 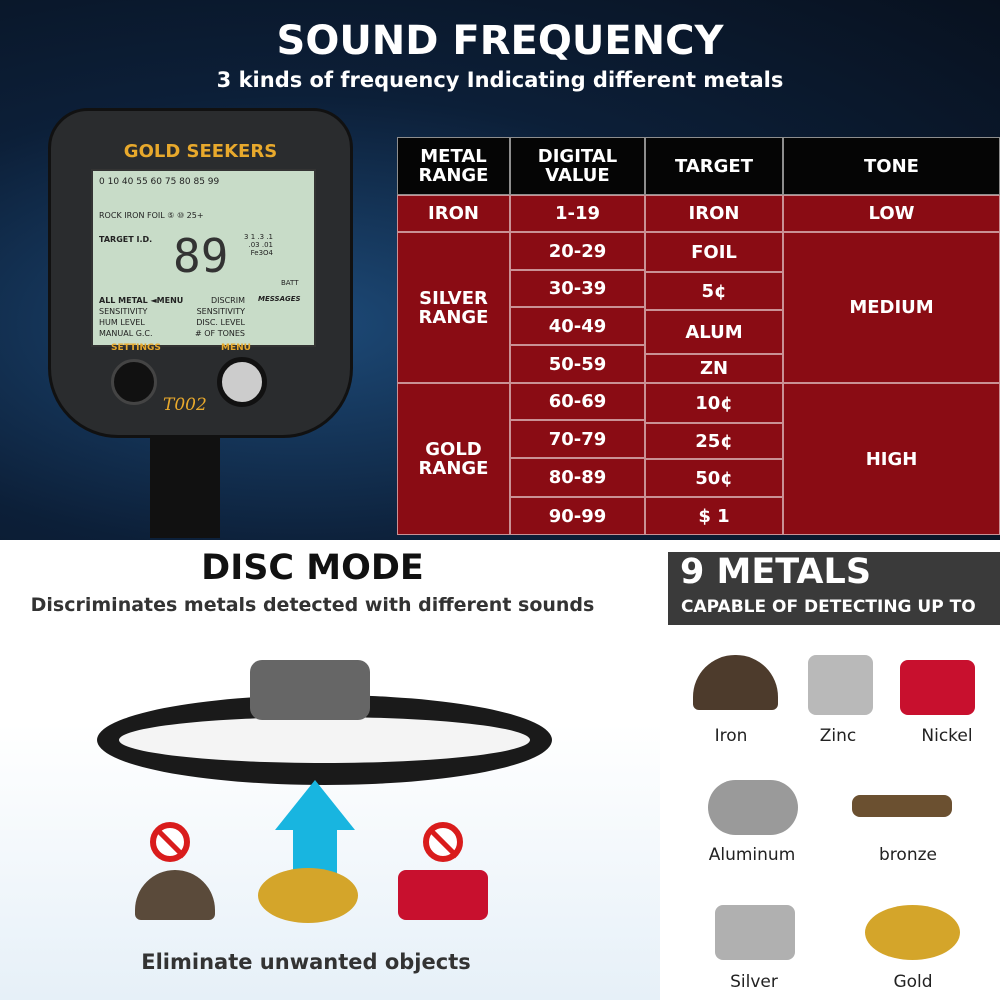 What do you see at coordinates (312, 568) in the screenshot?
I see `disc-title: DISC MODE` at bounding box center [312, 568].